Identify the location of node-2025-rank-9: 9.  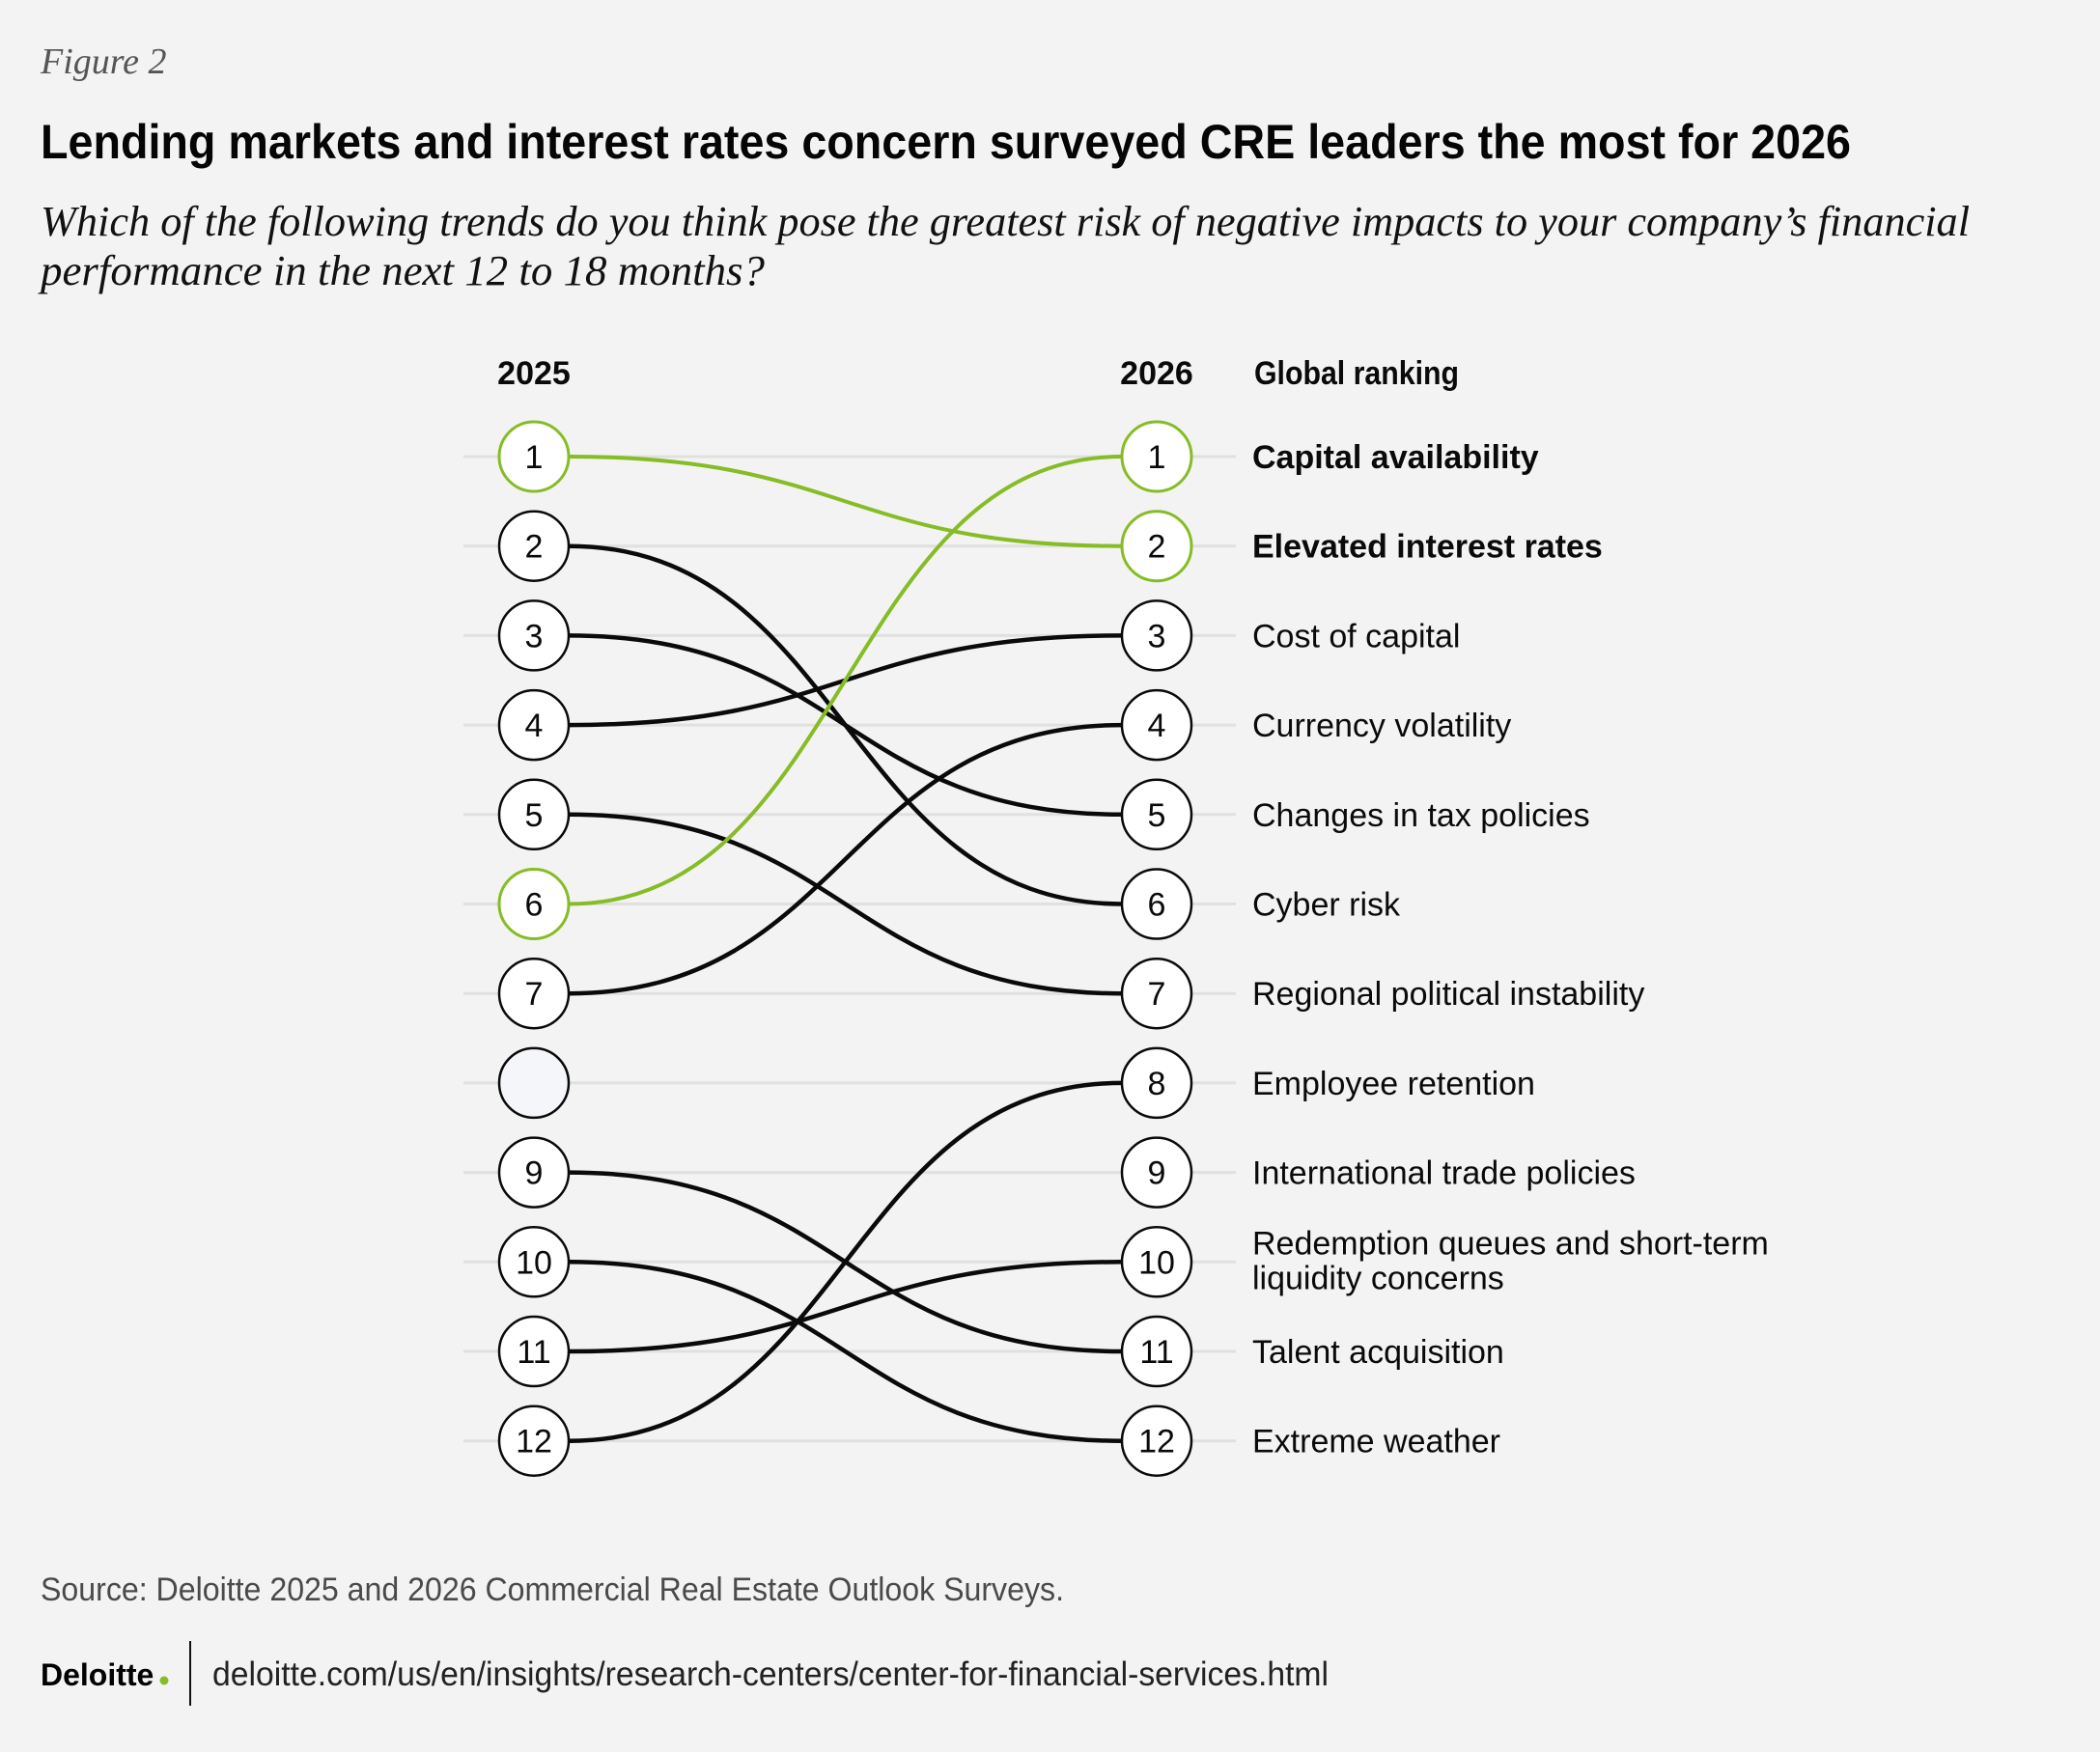
(534, 1173).